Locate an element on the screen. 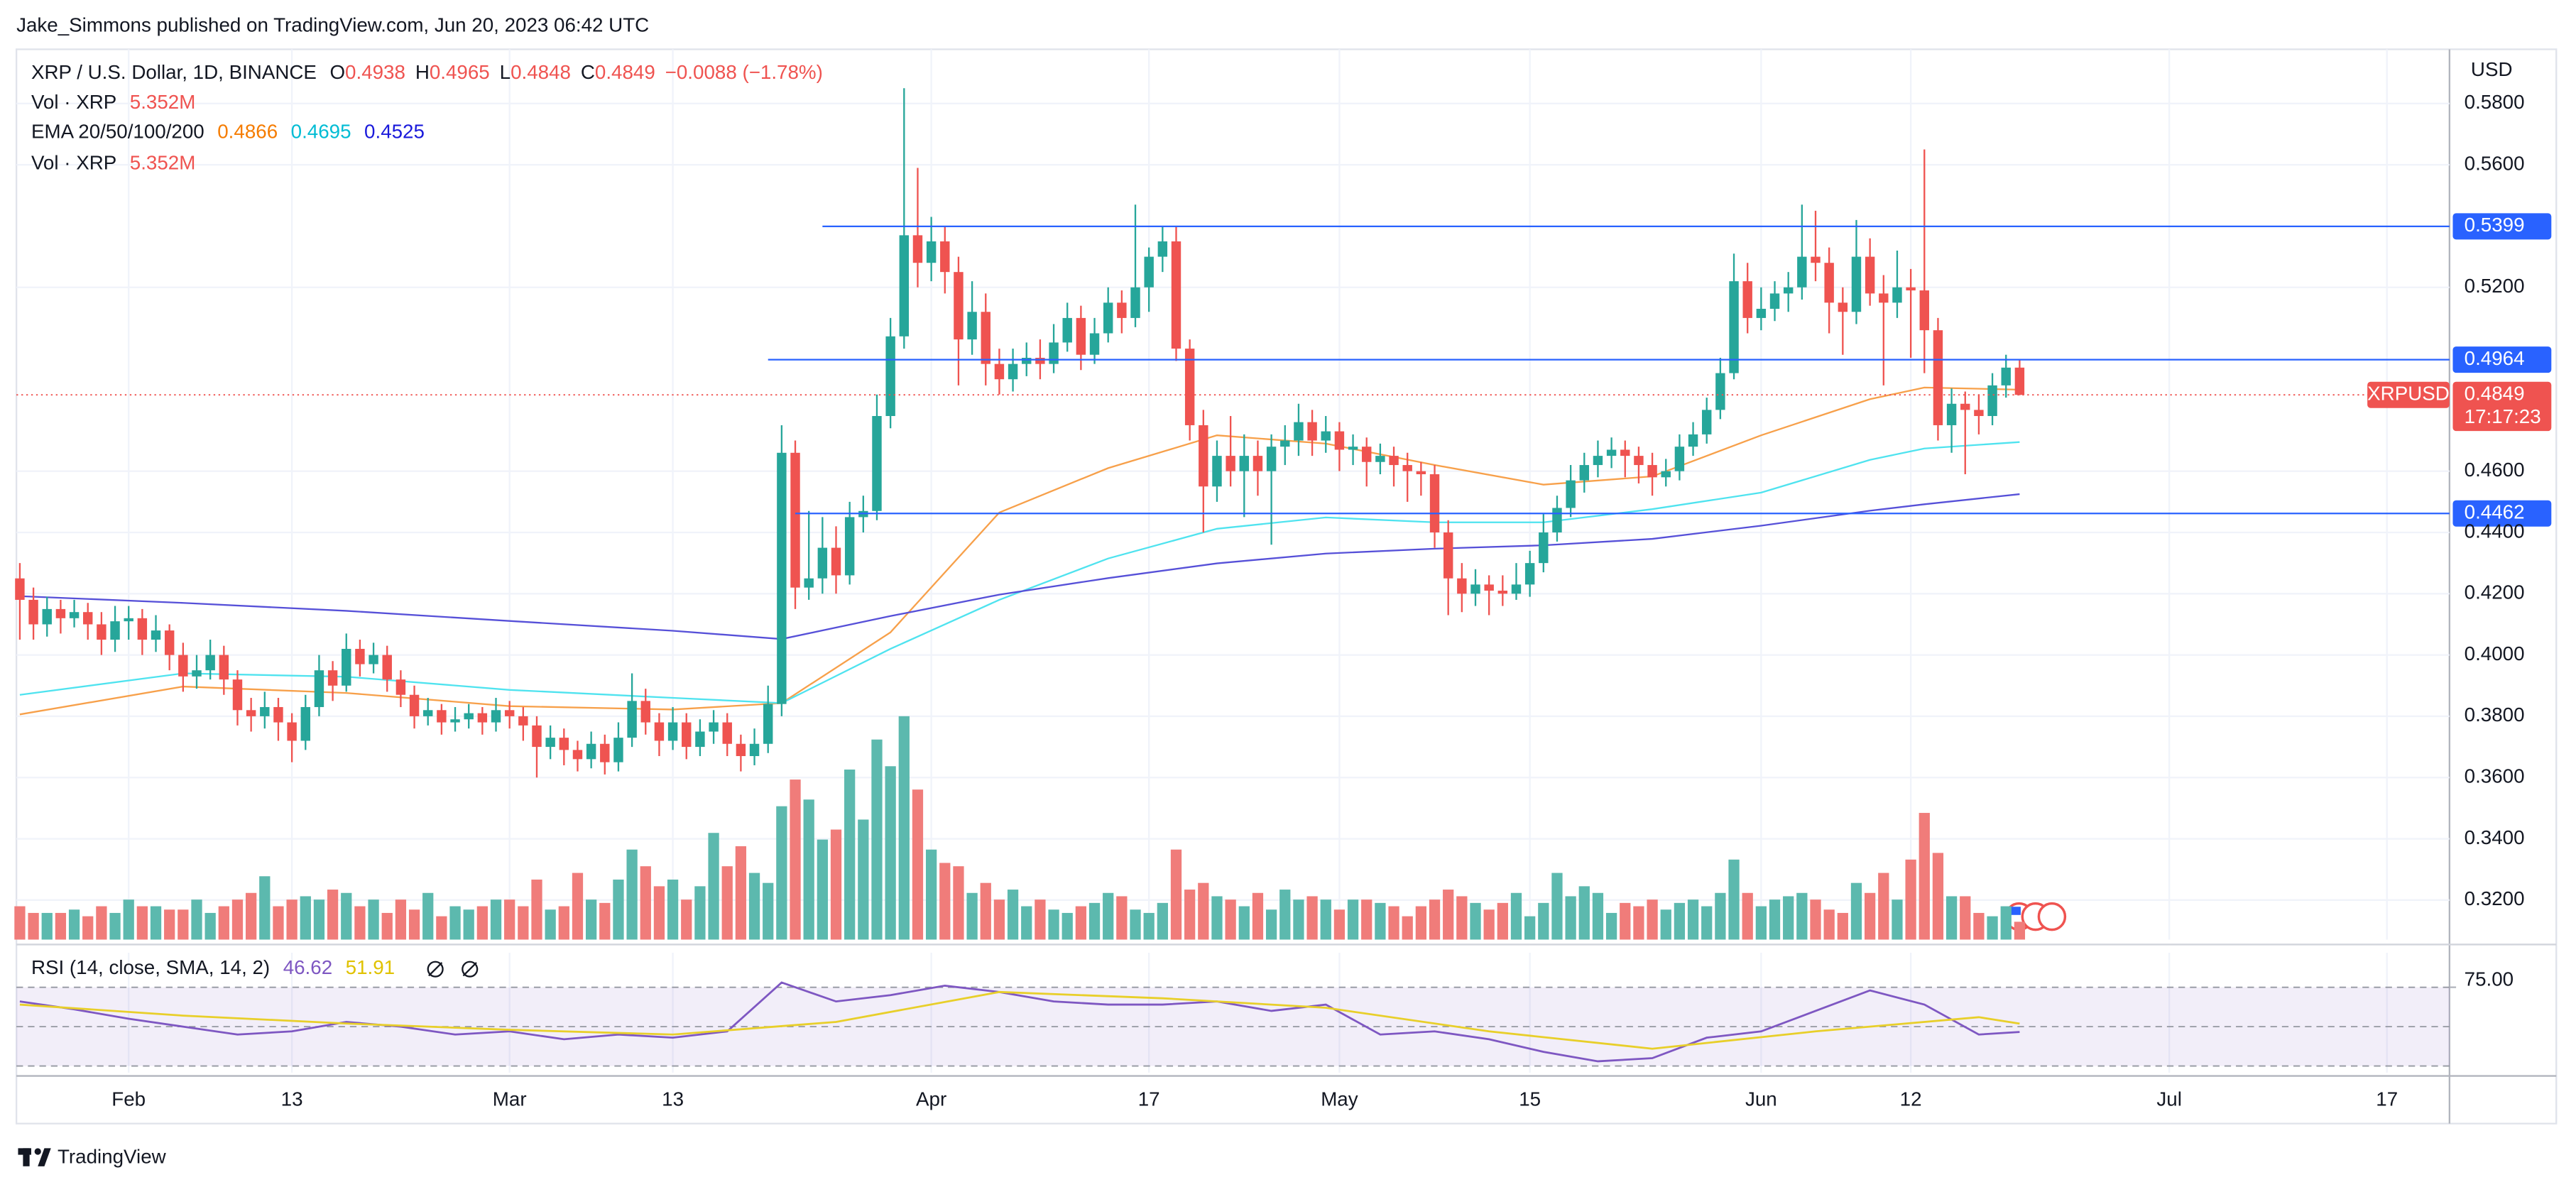 Image resolution: width=2576 pixels, height=1187 pixels. x-tick-label: Jun is located at coordinates (1761, 1099).